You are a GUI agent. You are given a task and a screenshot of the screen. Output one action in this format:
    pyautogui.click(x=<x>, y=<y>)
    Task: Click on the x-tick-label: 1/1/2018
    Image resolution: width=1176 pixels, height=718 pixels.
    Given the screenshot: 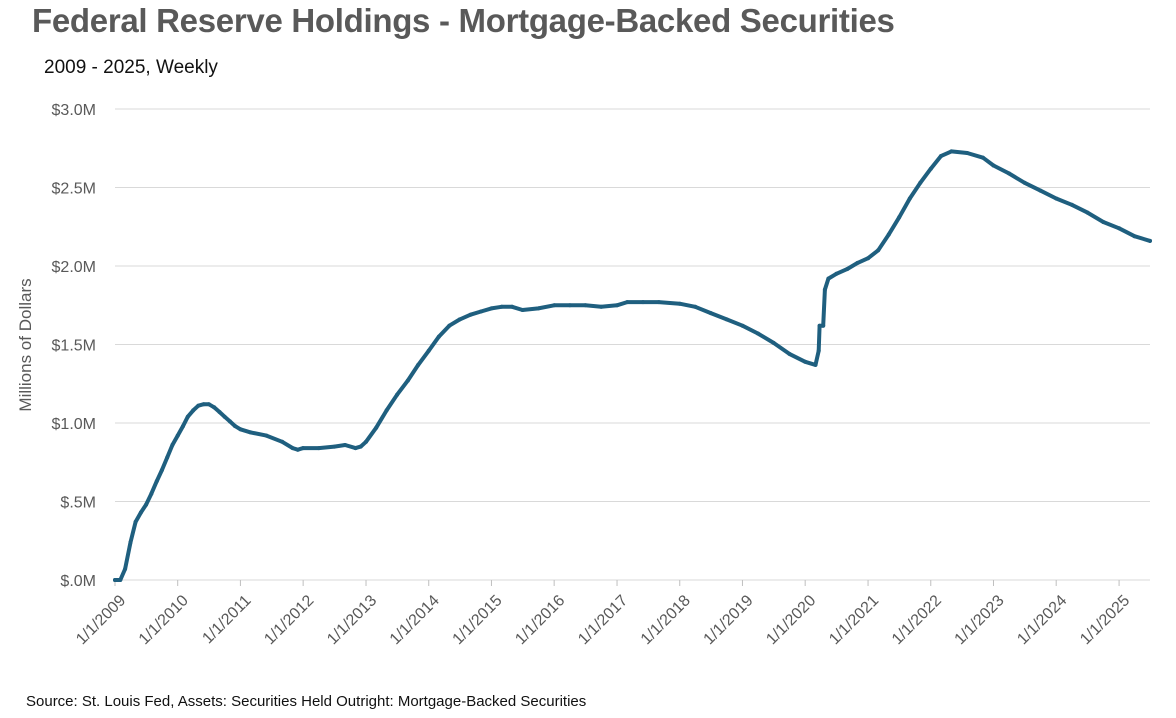 What is the action you would take?
    pyautogui.click(x=666, y=620)
    